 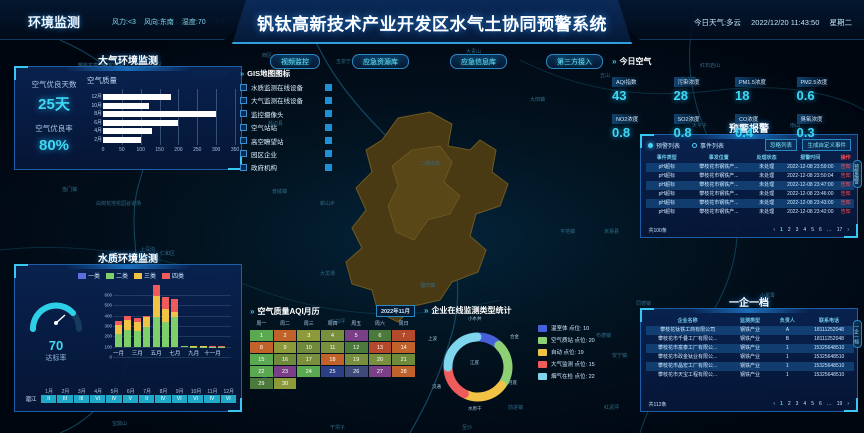 What do you see at coordinates (839, 404) in the screenshot?
I see `page-link: 19` at bounding box center [839, 404].